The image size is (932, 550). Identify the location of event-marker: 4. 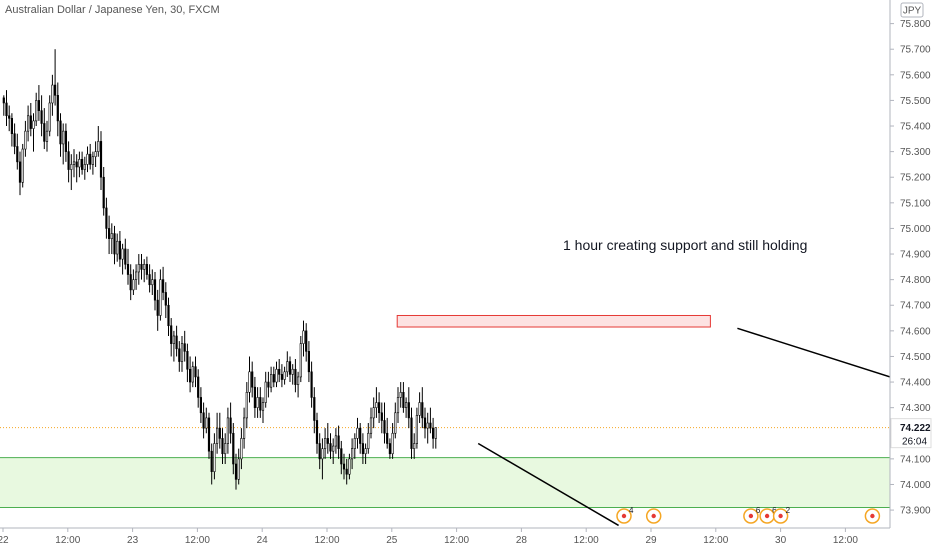
(625, 515).